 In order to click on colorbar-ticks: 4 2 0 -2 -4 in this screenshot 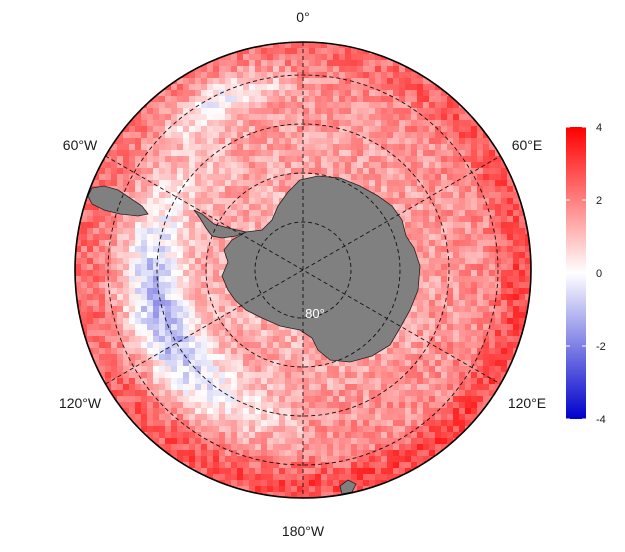, I will do `click(586, 274)`.